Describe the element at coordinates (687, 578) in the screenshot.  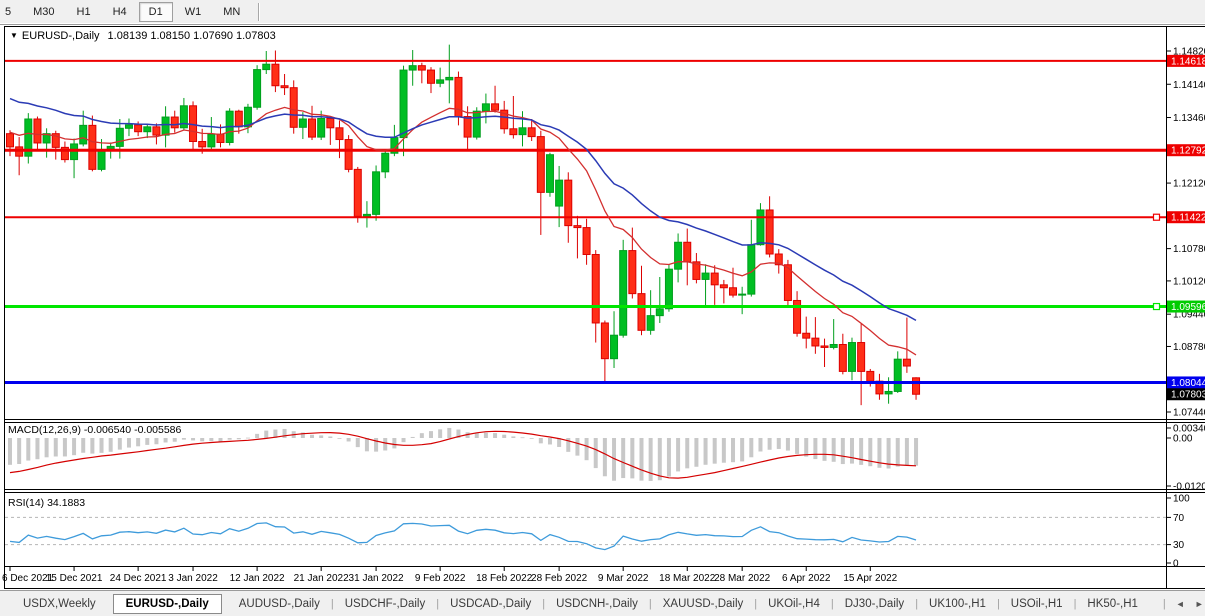
I see `date-label: 18 Mar 2022` at that location.